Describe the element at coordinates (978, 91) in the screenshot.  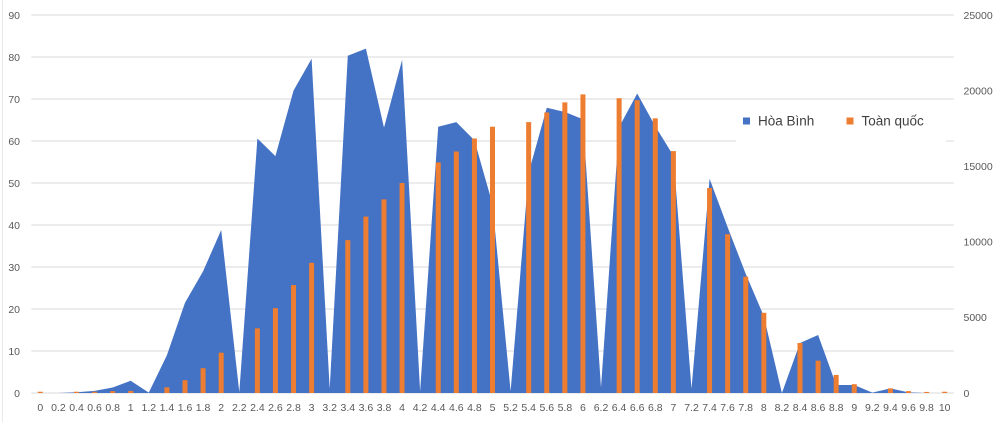
I see `svg-text: 20000` at that location.